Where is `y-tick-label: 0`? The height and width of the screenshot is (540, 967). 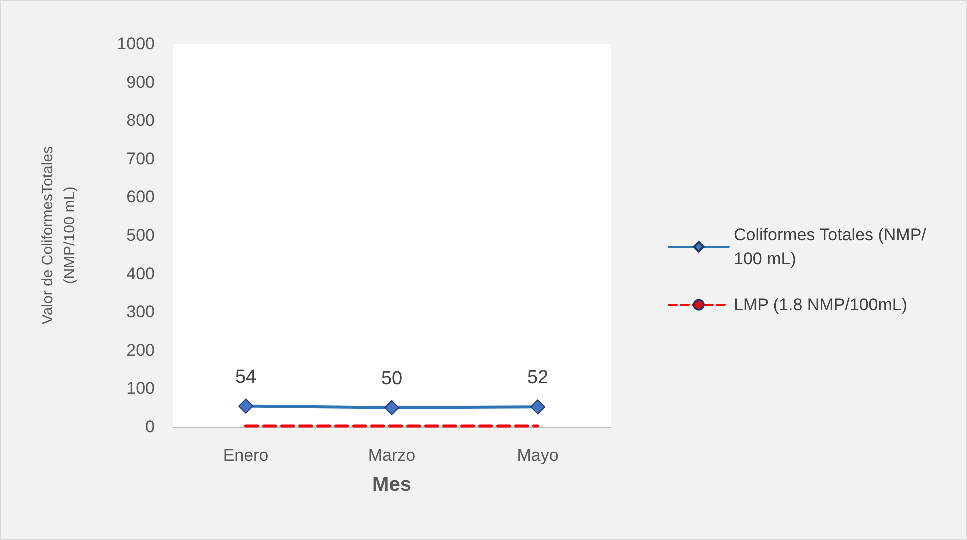
y-tick-label: 0 is located at coordinates (150, 427).